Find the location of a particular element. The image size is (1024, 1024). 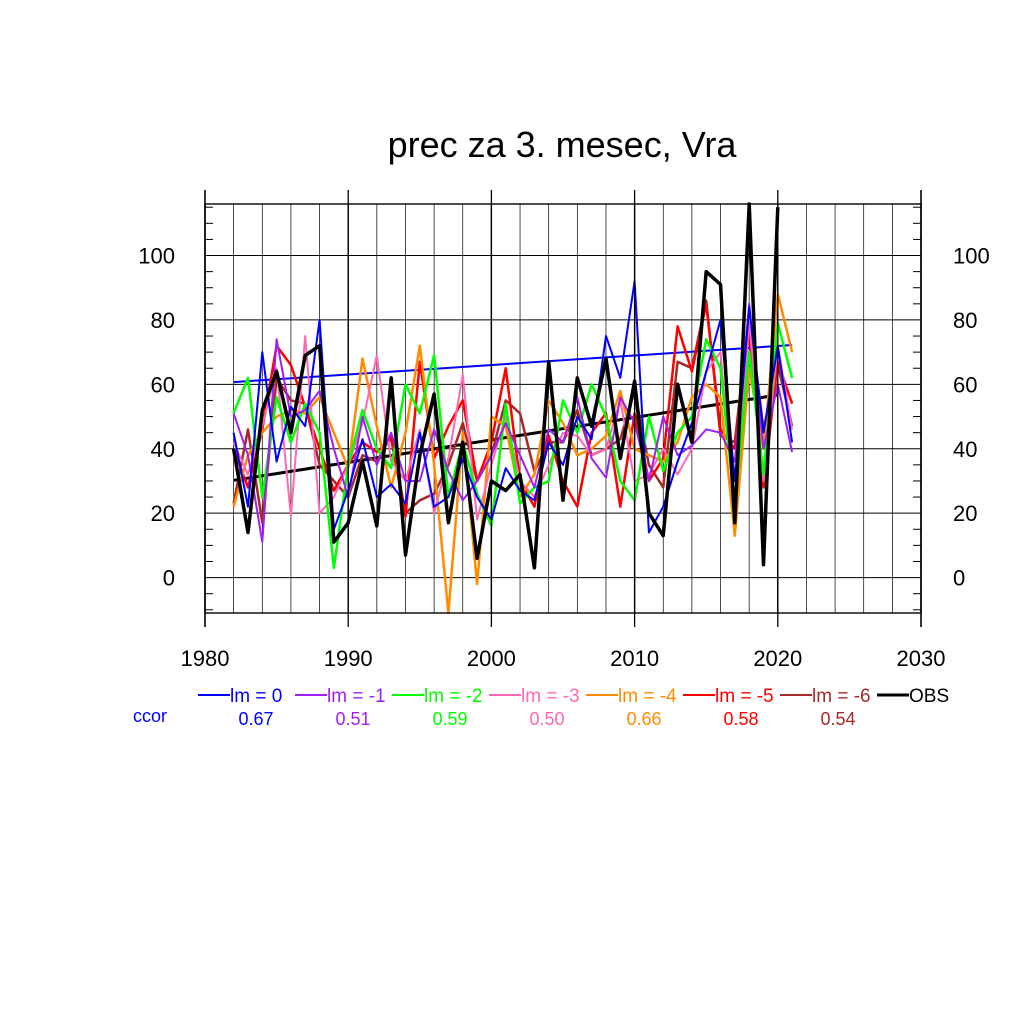

legend-label: lm = 0 is located at coordinates (256, 696).